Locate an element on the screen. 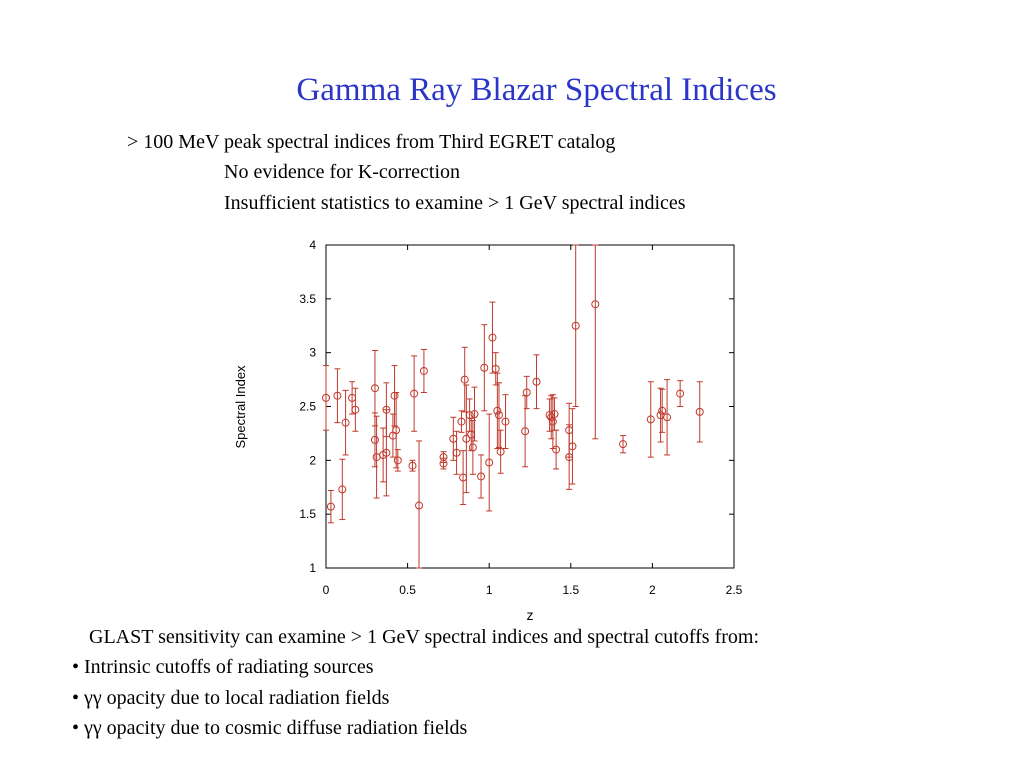 Image resolution: width=1024 pixels, height=768 pixels. y-tick-label: 3 is located at coordinates (312, 353).